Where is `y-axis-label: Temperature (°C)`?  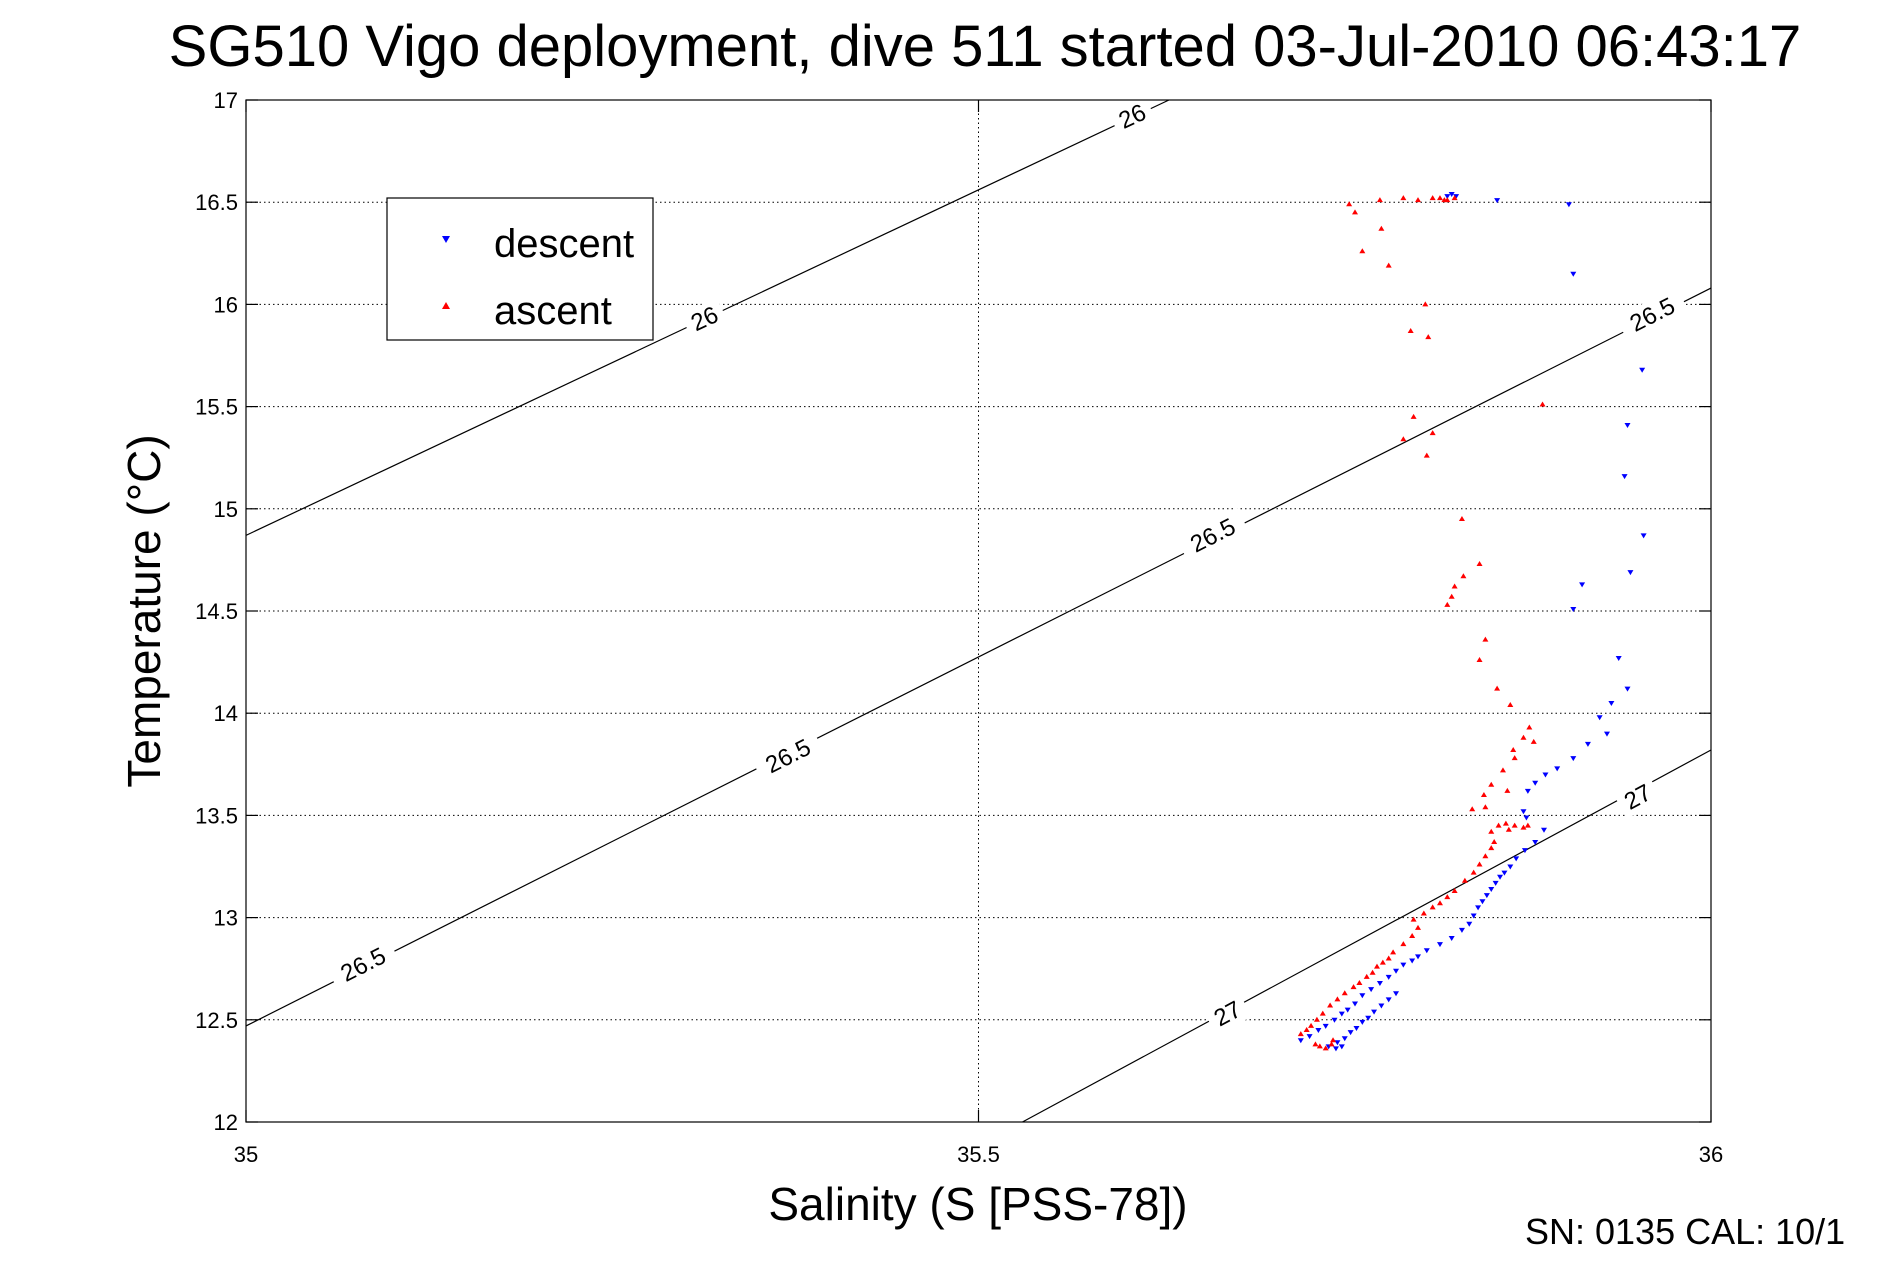
y-axis-label: Temperature (°C) is located at coordinates (144, 610).